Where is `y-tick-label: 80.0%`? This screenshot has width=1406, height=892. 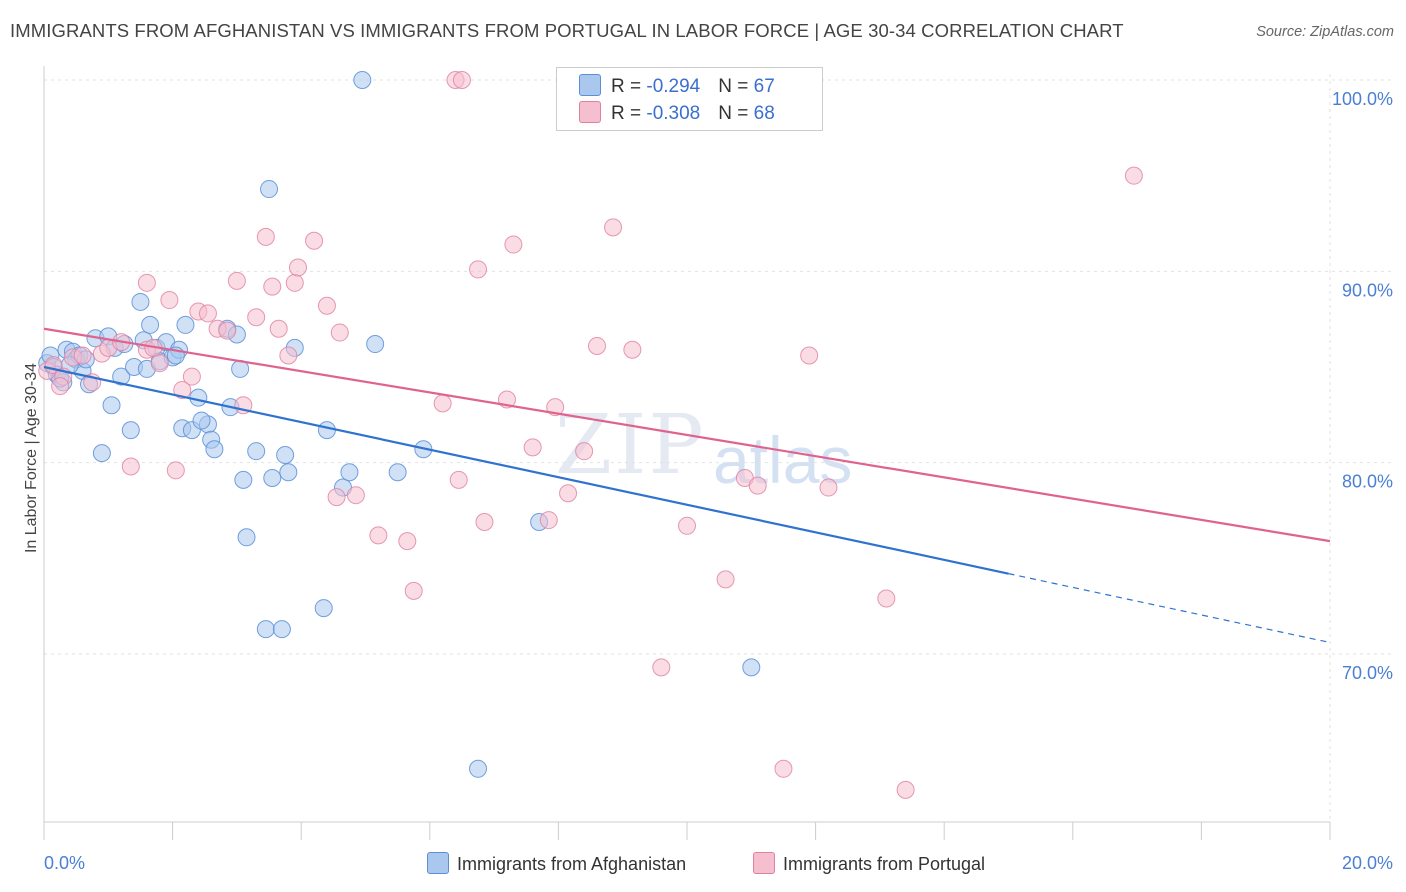 y-tick-label: 80.0% is located at coordinates (1367, 482).